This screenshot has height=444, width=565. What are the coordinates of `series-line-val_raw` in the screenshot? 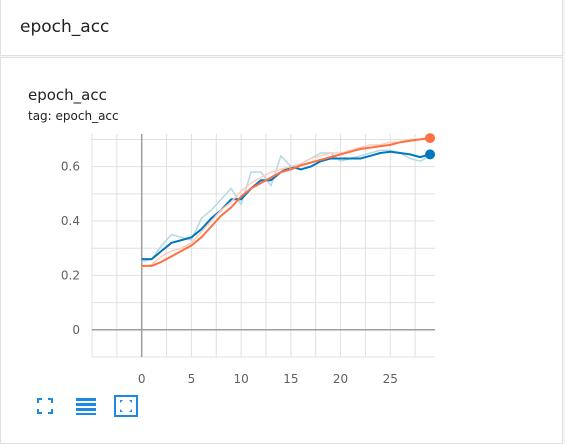 It's located at (286, 206).